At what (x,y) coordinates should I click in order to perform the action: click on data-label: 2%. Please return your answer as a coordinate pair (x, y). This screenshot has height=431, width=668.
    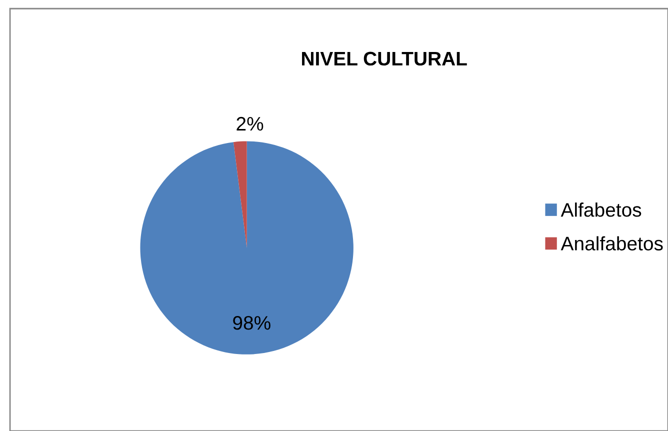
    Looking at the image, I should click on (250, 123).